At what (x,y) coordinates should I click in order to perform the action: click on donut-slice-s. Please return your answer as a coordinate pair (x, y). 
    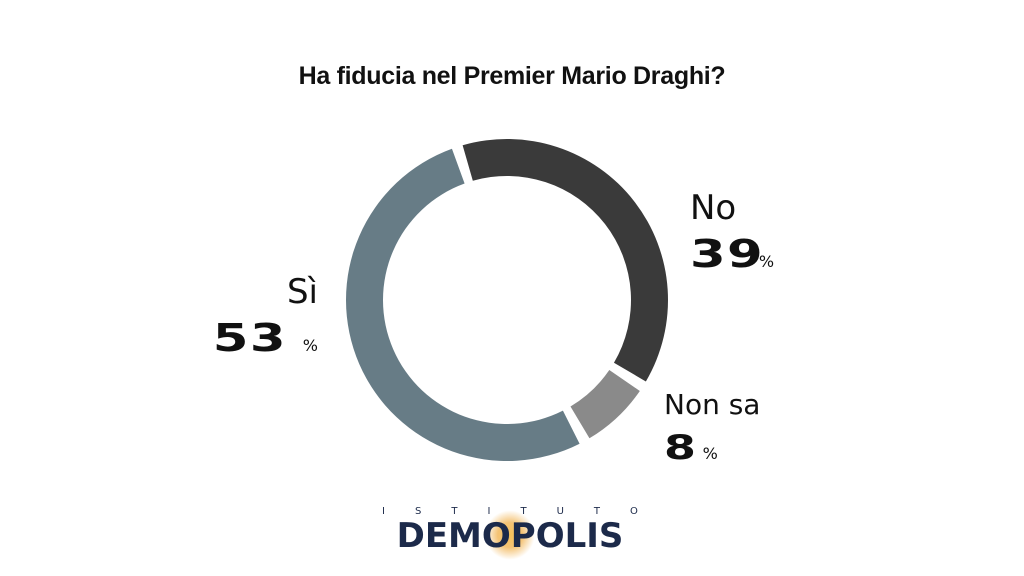
    Looking at the image, I should click on (463, 305).